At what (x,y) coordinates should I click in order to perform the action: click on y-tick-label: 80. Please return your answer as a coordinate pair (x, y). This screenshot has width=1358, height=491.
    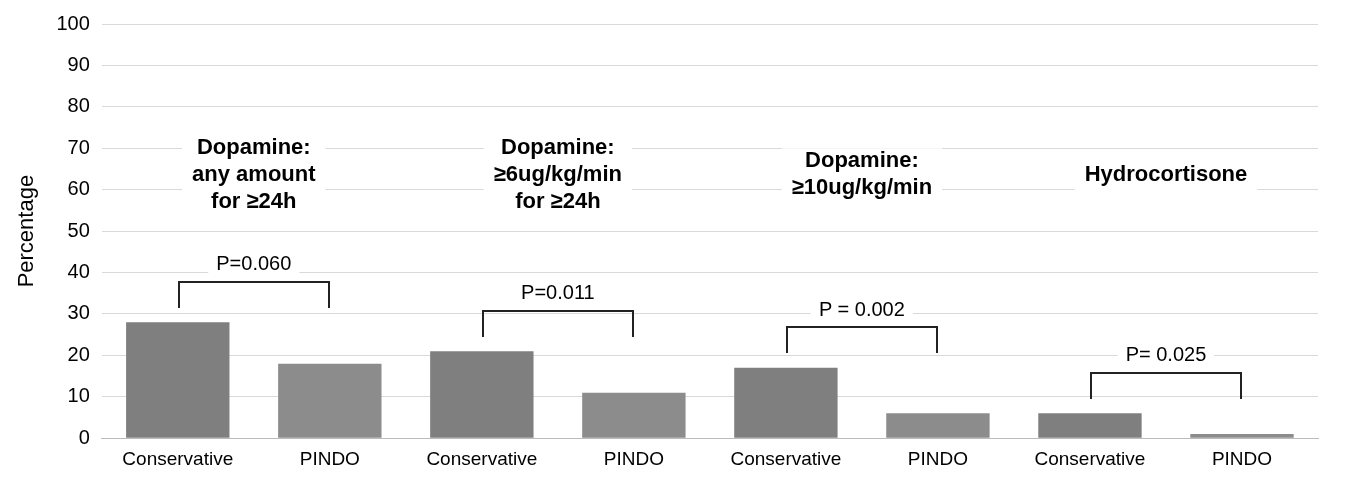
    Looking at the image, I should click on (78, 105).